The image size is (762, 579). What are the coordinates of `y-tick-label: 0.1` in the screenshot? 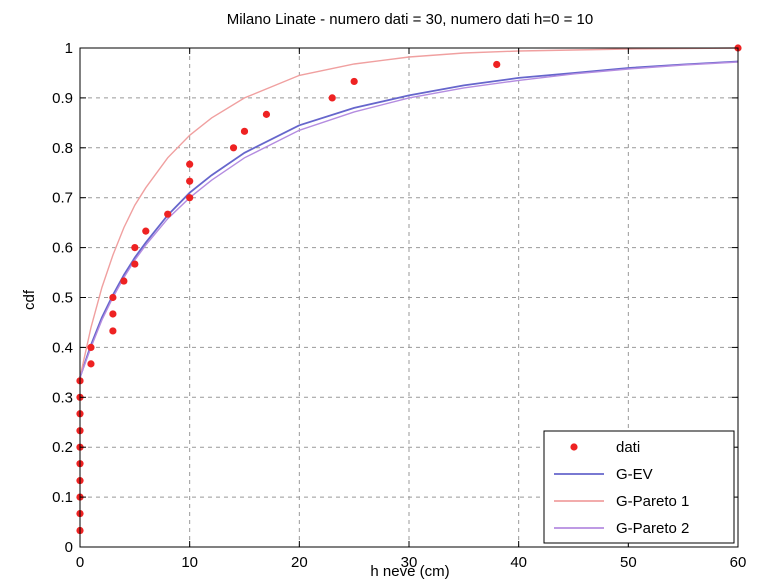 It's located at (62, 497).